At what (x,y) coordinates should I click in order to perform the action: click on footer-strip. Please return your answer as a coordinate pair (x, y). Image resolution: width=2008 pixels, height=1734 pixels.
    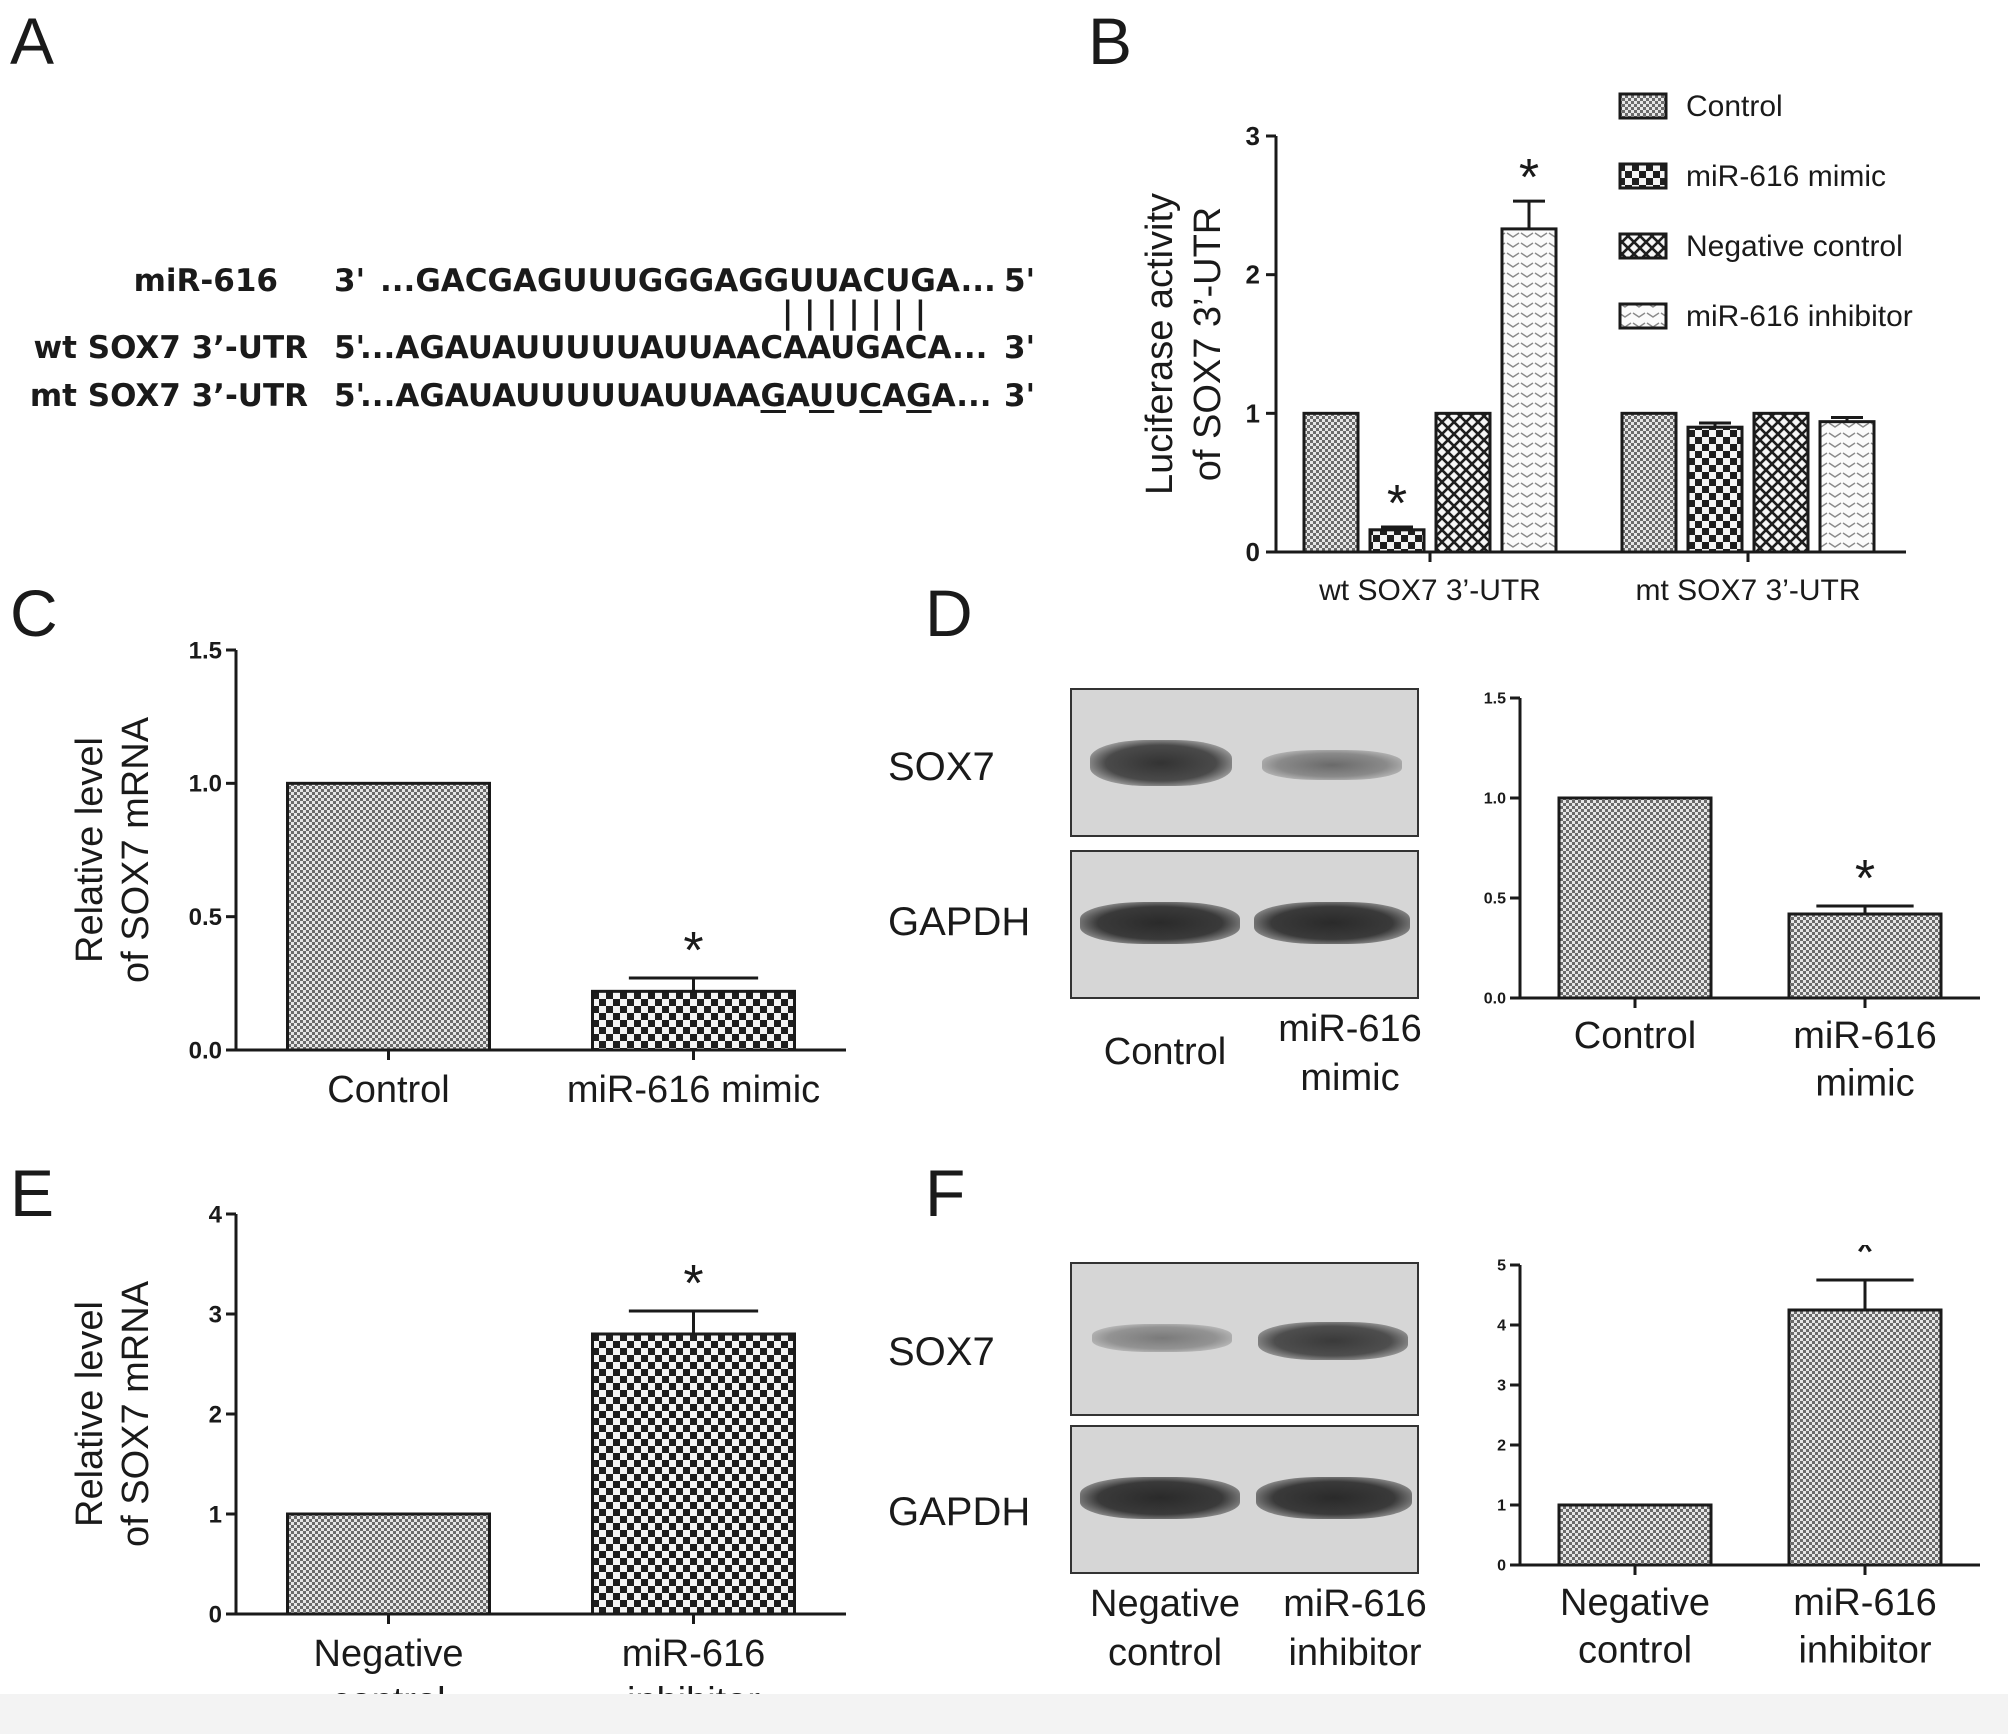
    Looking at the image, I should click on (1004, 1714).